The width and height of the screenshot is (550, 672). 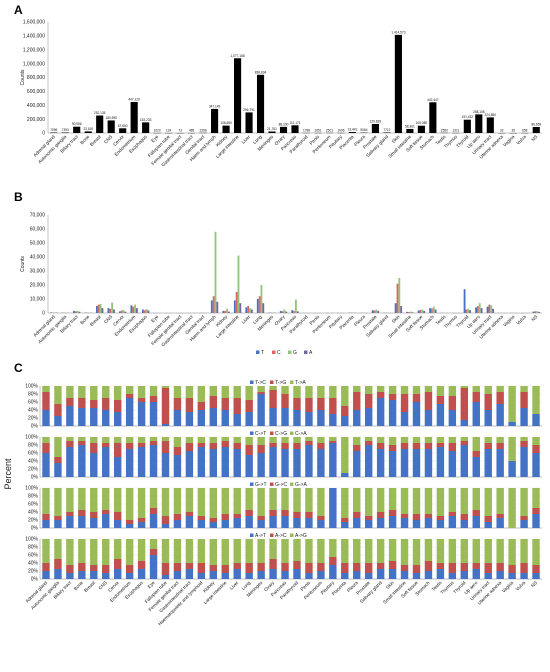 What do you see at coordinates (36, 120) in the screenshot?
I see `y-tick-label: 200,000` at bounding box center [36, 120].